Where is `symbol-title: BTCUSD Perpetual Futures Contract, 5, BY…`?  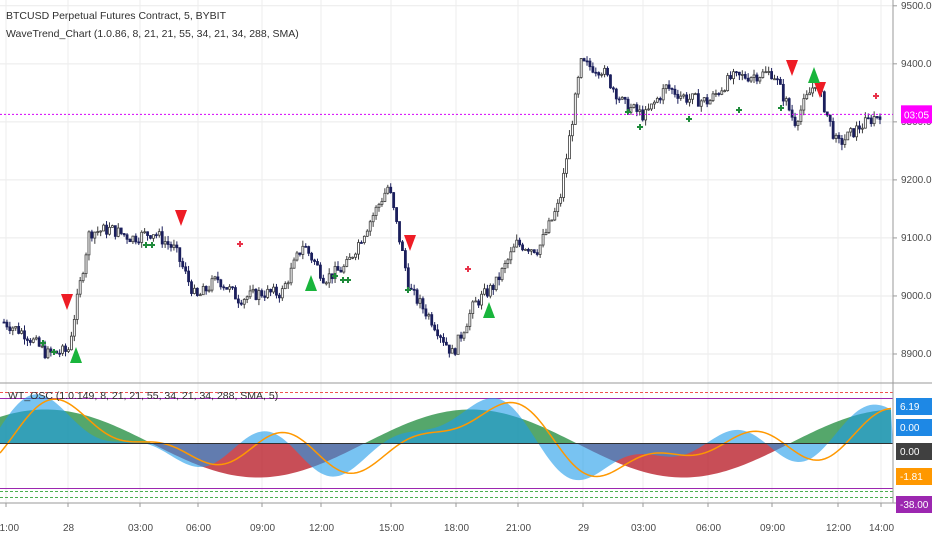
symbol-title: BTCUSD Perpetual Futures Contract, 5, BY… is located at coordinates (116, 16).